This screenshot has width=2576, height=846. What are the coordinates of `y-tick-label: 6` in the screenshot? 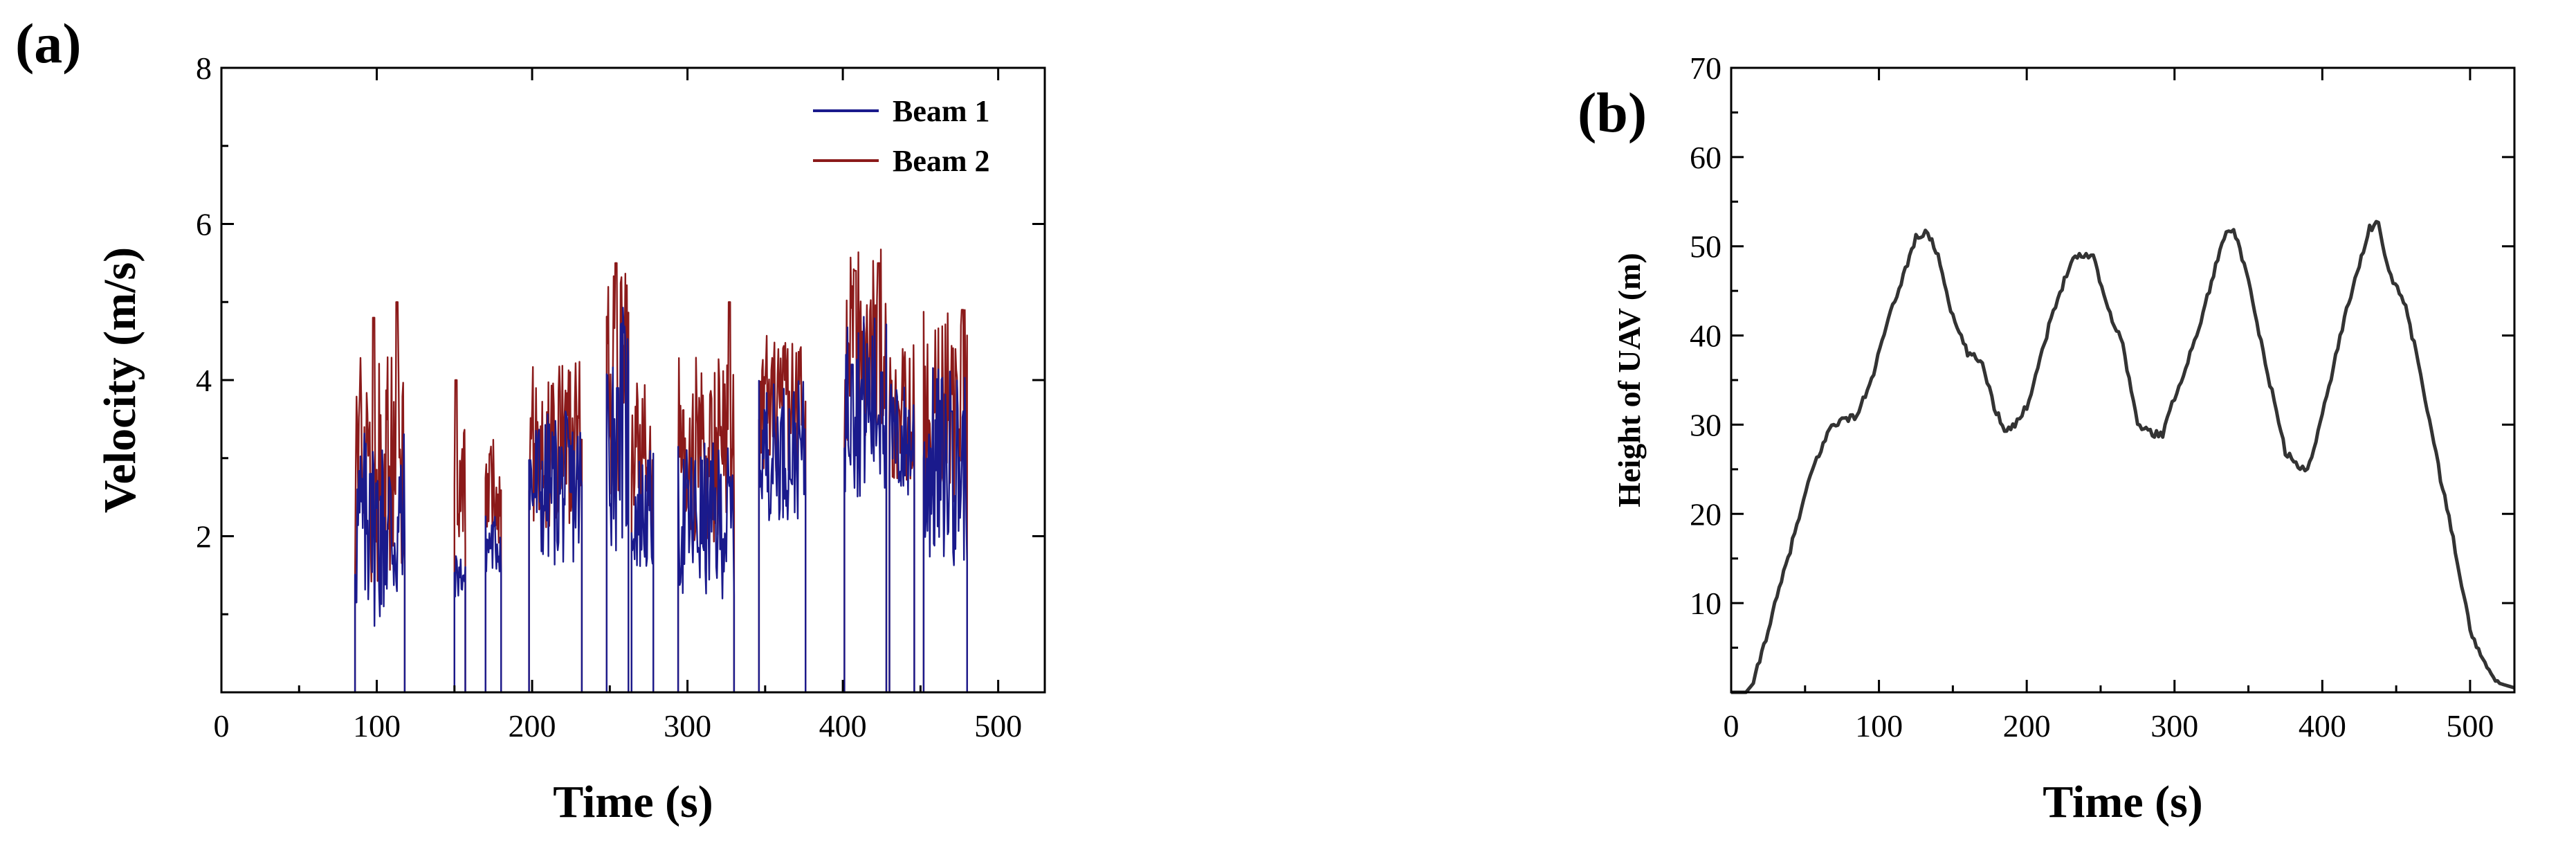 It's located at (204, 224).